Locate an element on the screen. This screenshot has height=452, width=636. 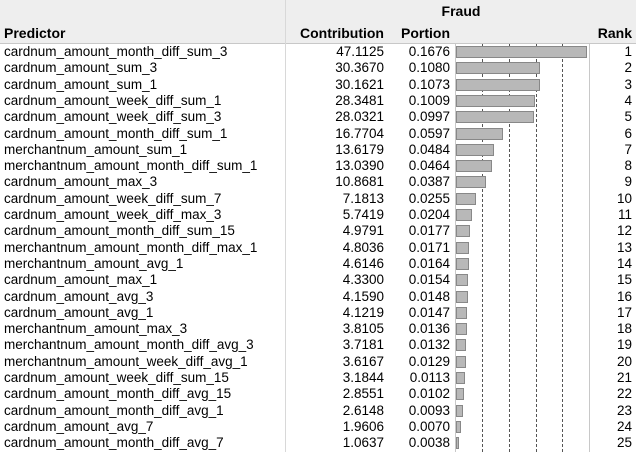
predictor-cell: cardnum_amount_avg_3 is located at coordinates (79, 296).